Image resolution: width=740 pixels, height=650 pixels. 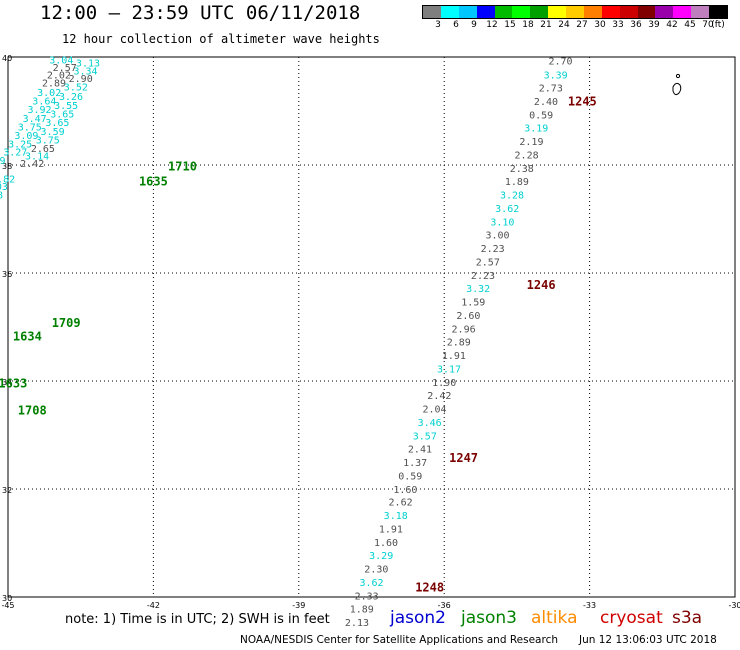 I want to click on wave-height-reading: 2.89, so click(x=459, y=342).